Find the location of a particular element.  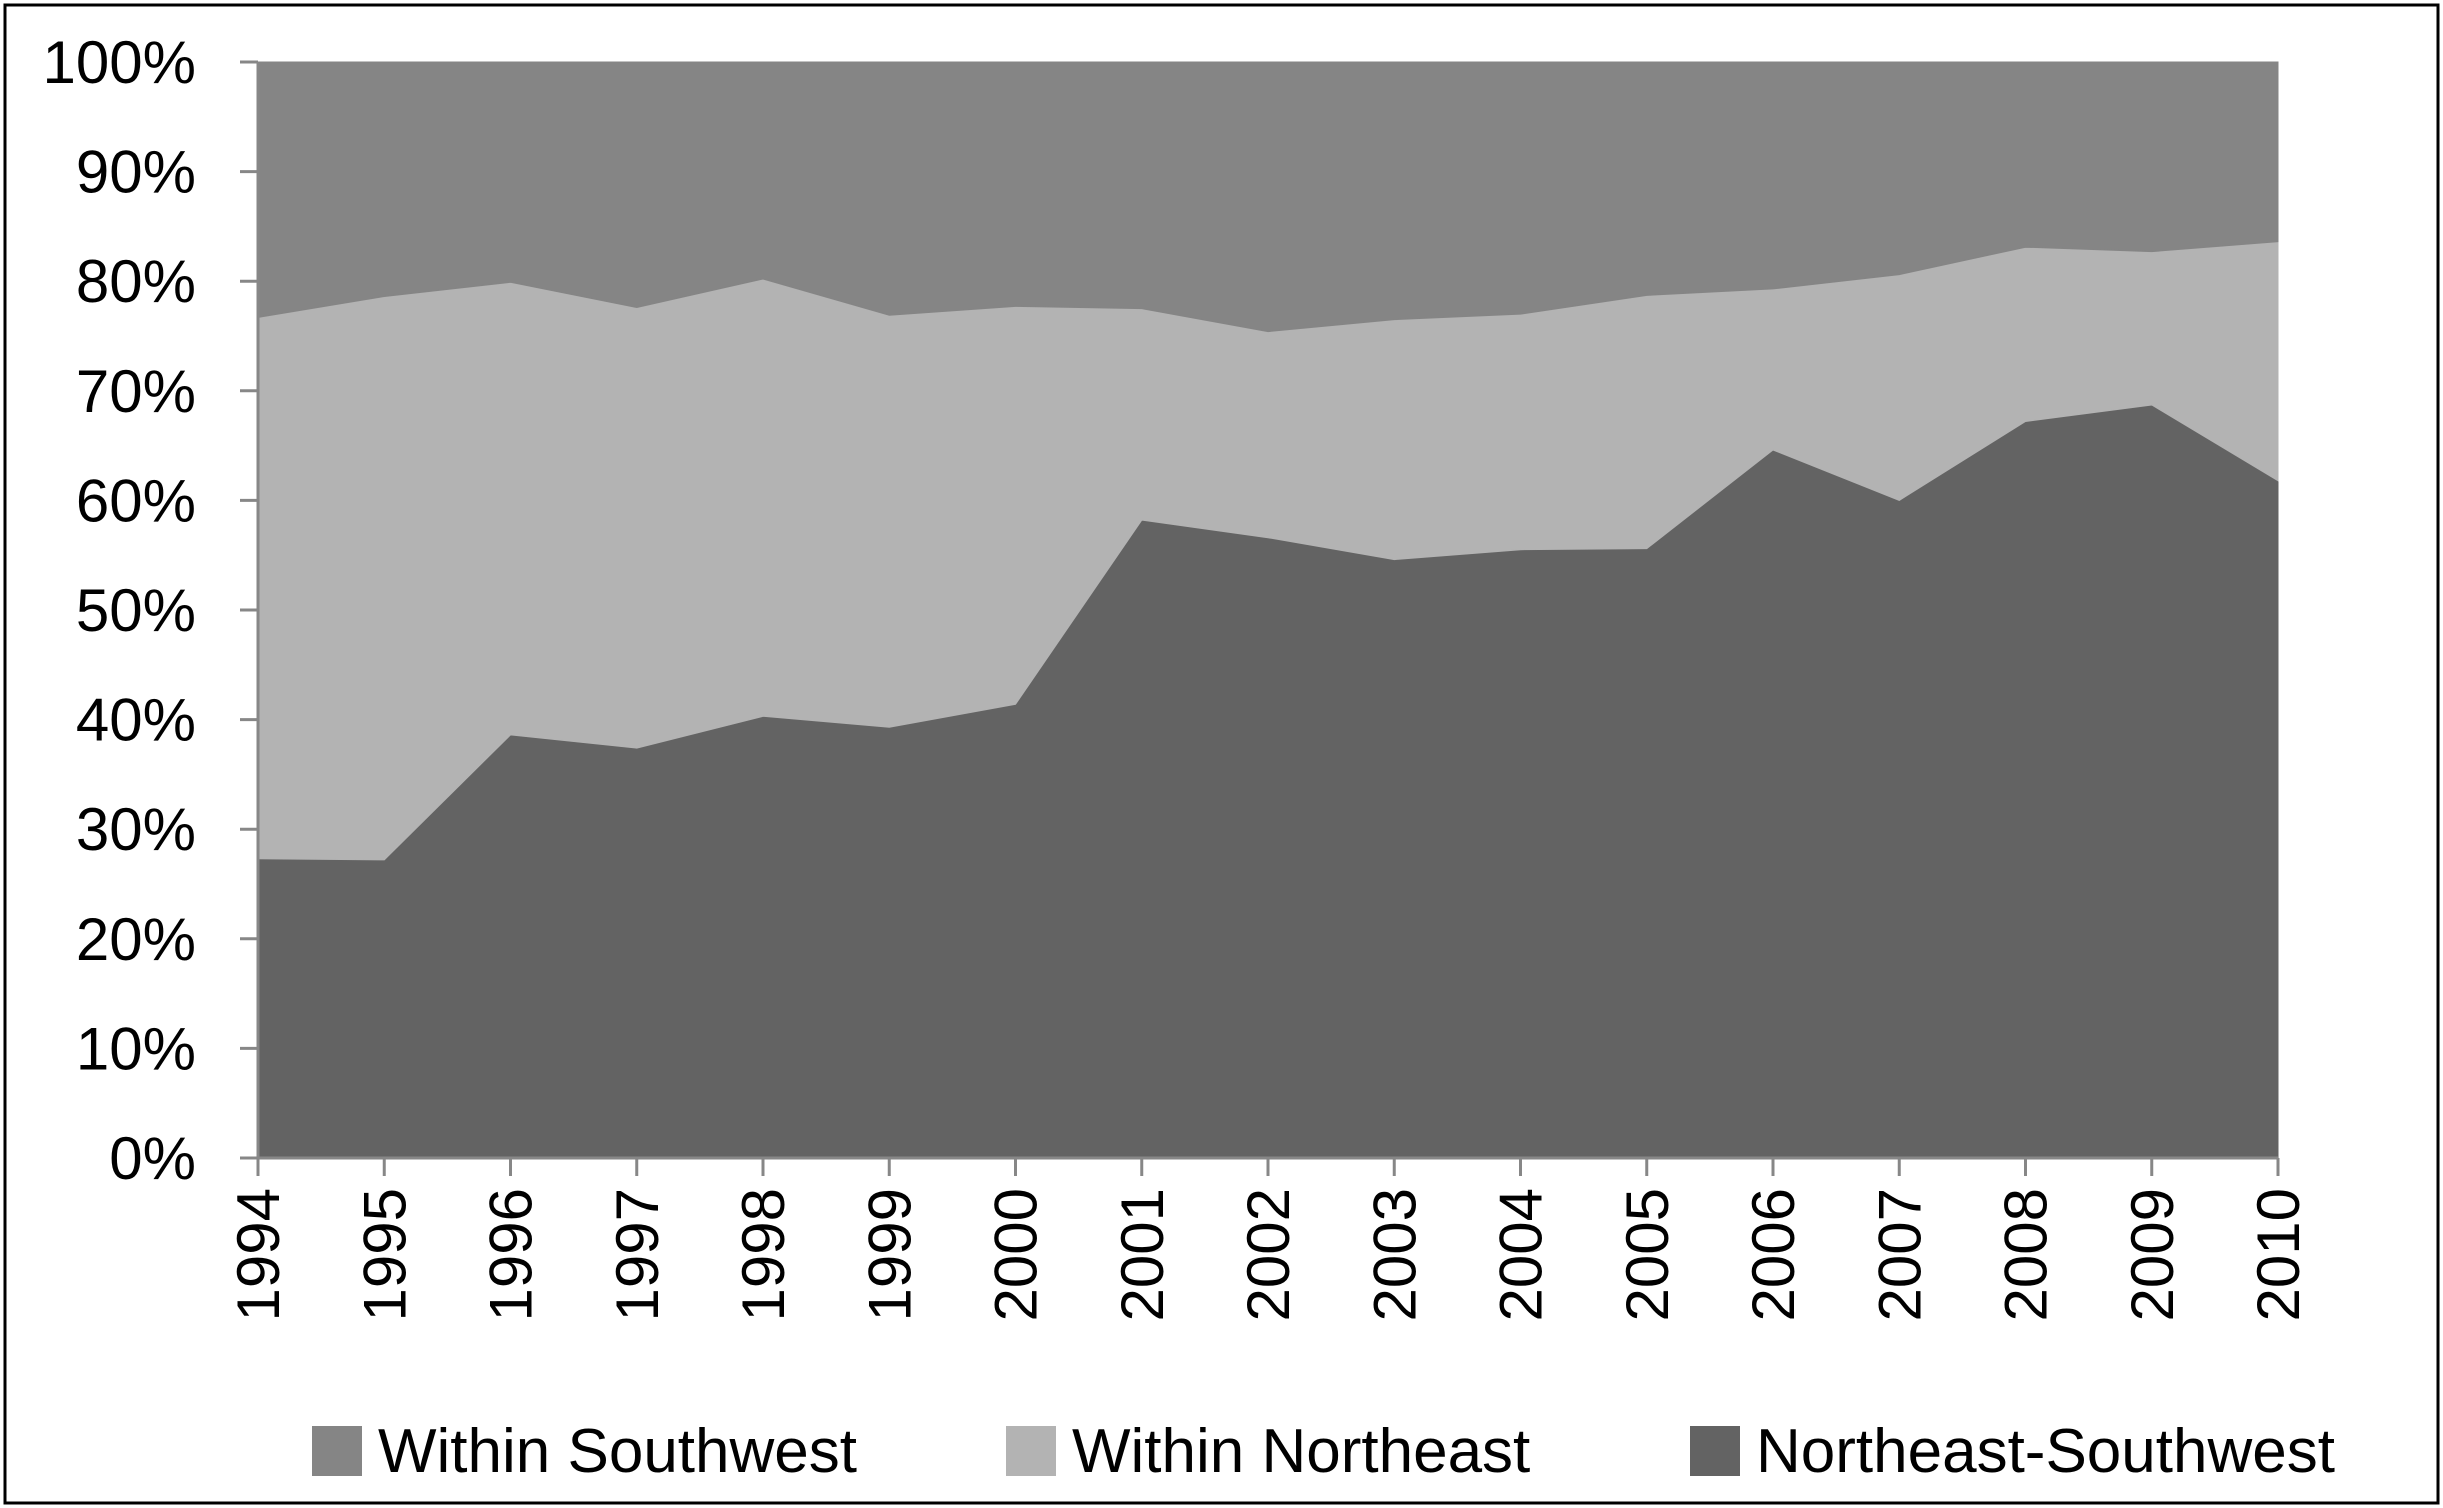

y-tick-label: 30% is located at coordinates (136, 829).